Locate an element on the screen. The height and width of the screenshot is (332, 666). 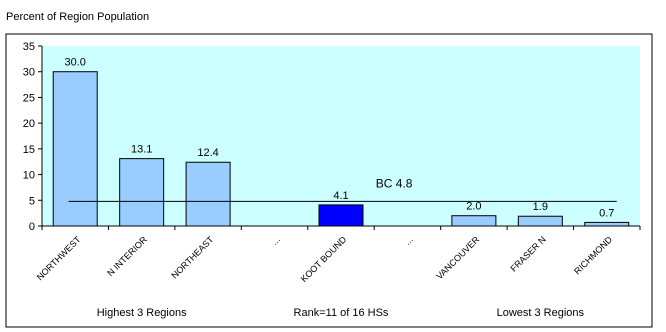
data-label: 0.7 is located at coordinates (606, 213).